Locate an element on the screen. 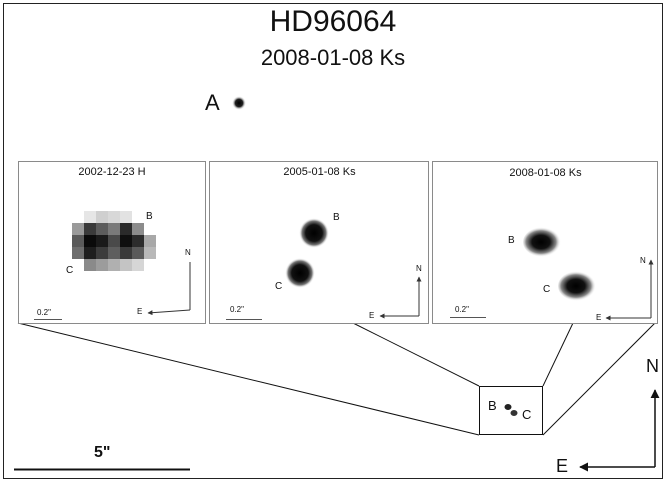 The height and width of the screenshot is (482, 666). inset-star-b is located at coordinates (508, 407).